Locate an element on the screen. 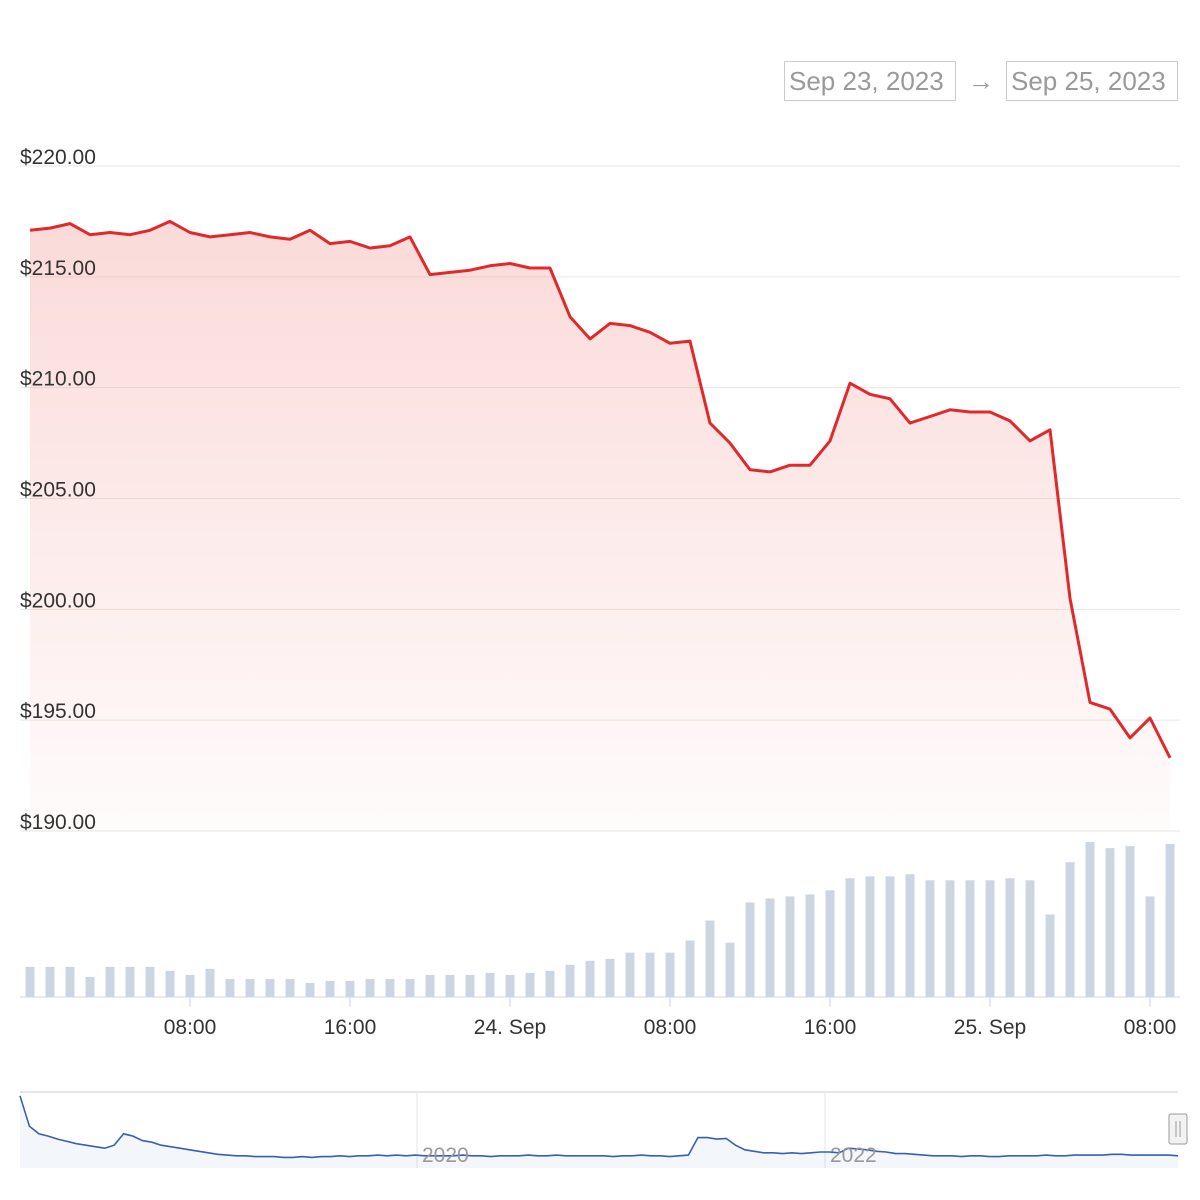  navigator-year-label: 2020 is located at coordinates (445, 1155).